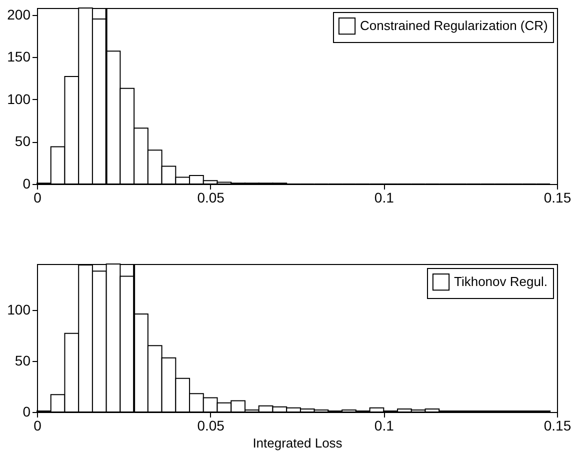 This screenshot has height=470, width=584. Describe the element at coordinates (19, 56) in the screenshot. I see `y-tick-label: 150` at that location.